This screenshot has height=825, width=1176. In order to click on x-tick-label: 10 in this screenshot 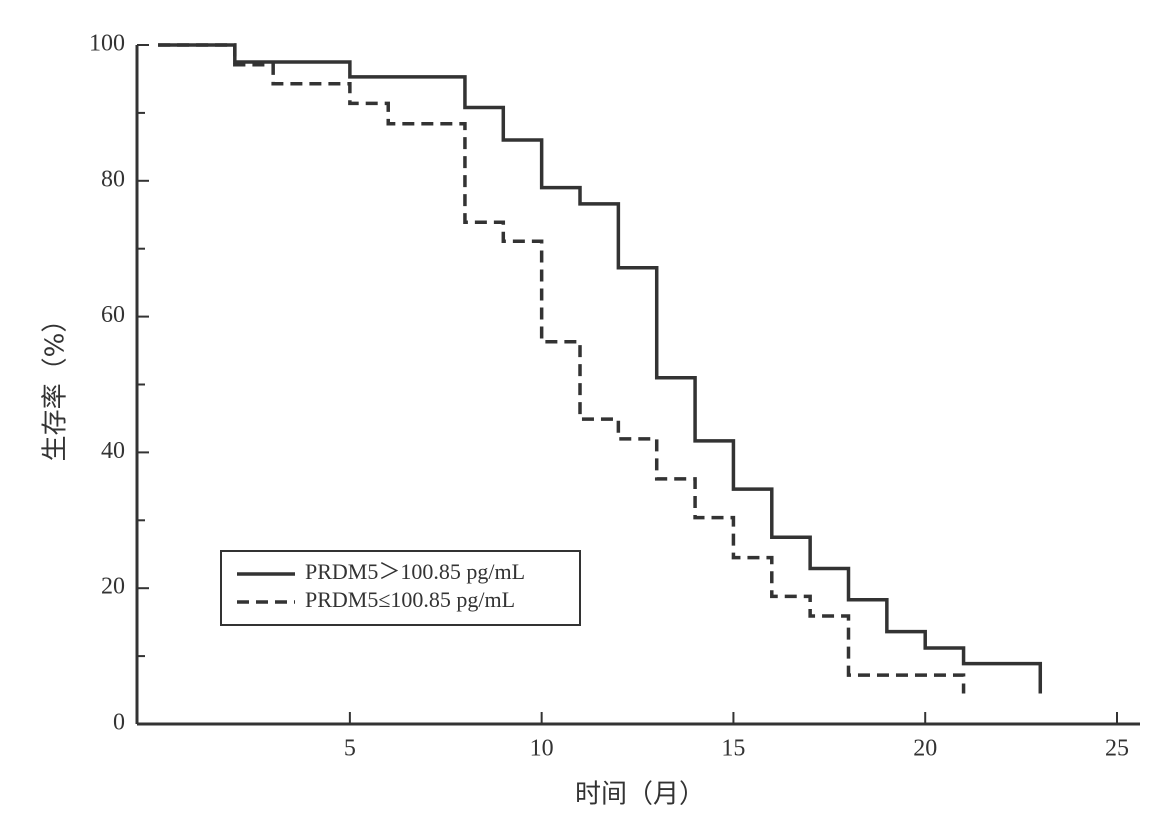, I will do `click(542, 749)`.